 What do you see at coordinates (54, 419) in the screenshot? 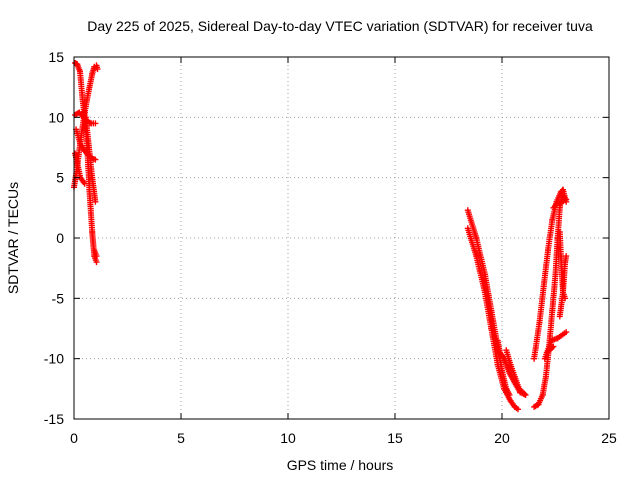
I see `y-tick-label: -15` at bounding box center [54, 419].